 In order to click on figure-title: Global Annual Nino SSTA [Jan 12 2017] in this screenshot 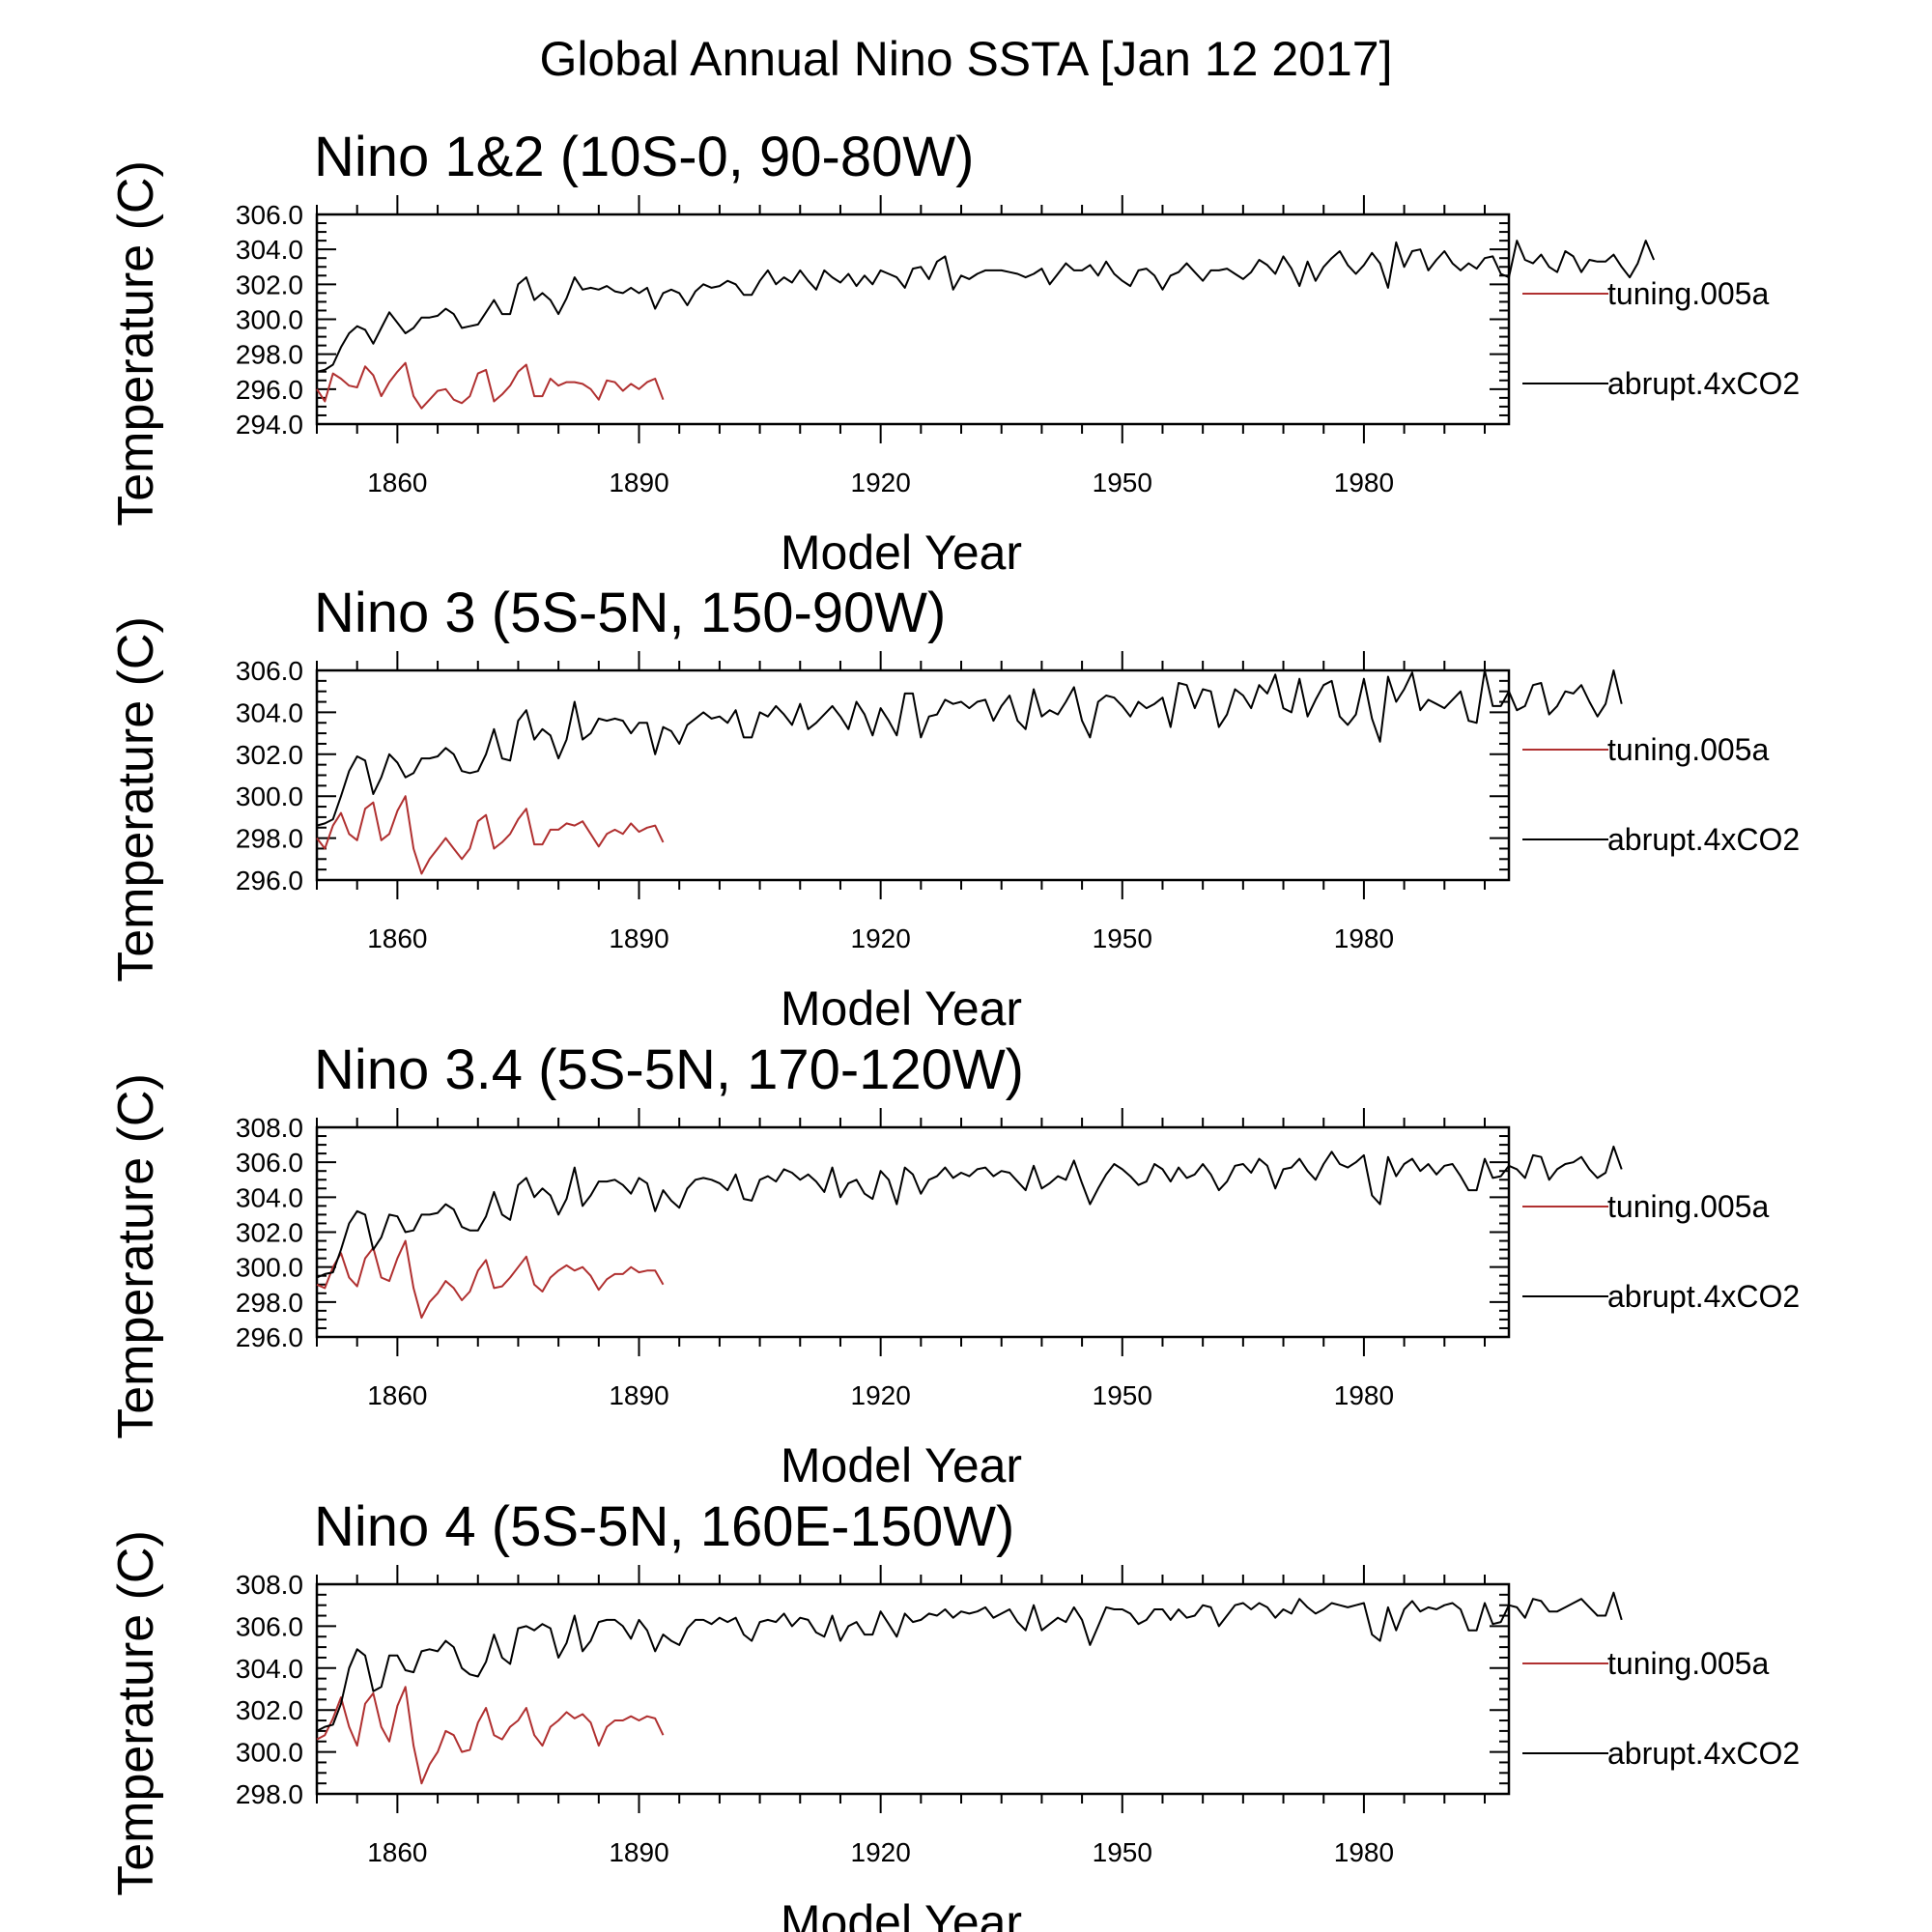, I will do `click(965, 59)`.